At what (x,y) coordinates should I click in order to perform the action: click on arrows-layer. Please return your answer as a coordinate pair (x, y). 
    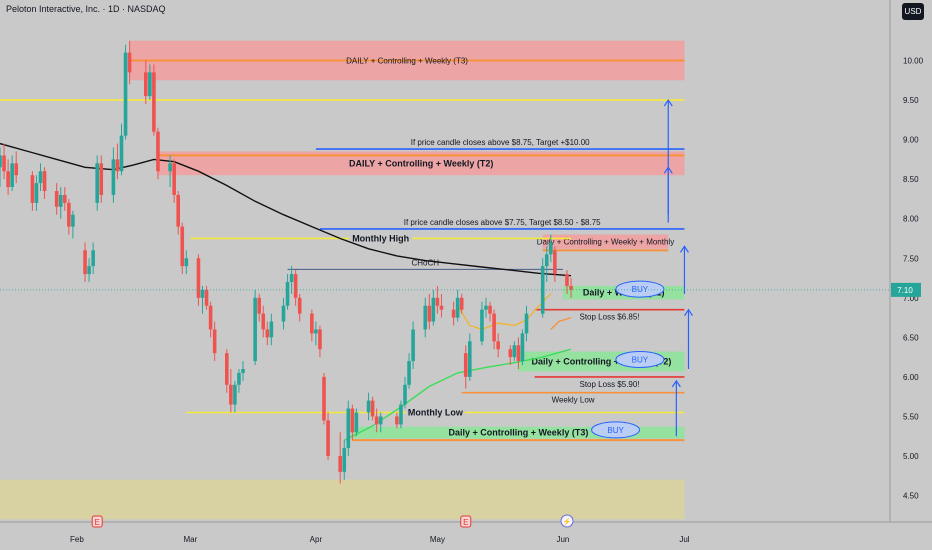
    Looking at the image, I should click on (678, 267).